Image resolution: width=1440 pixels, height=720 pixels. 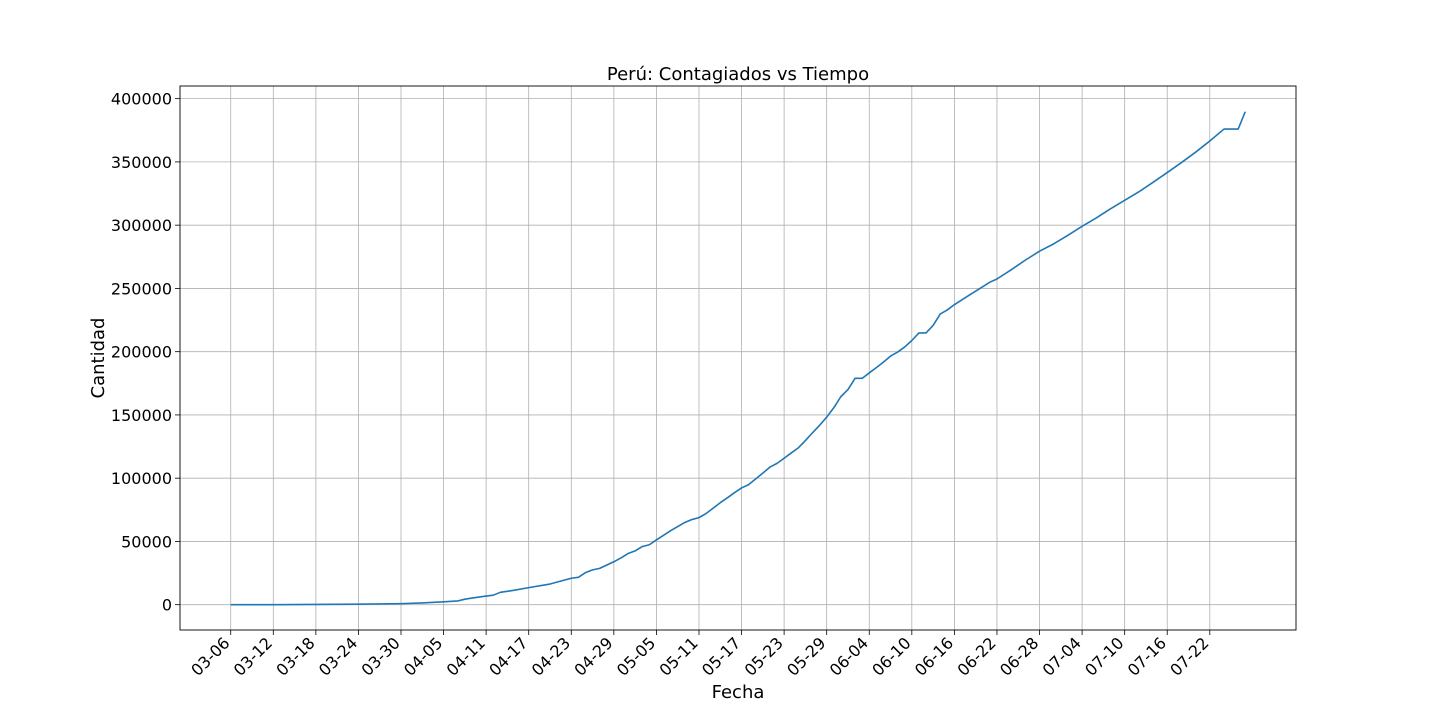 What do you see at coordinates (934, 656) in the screenshot?
I see `x-tick-label: 06-16` at bounding box center [934, 656].